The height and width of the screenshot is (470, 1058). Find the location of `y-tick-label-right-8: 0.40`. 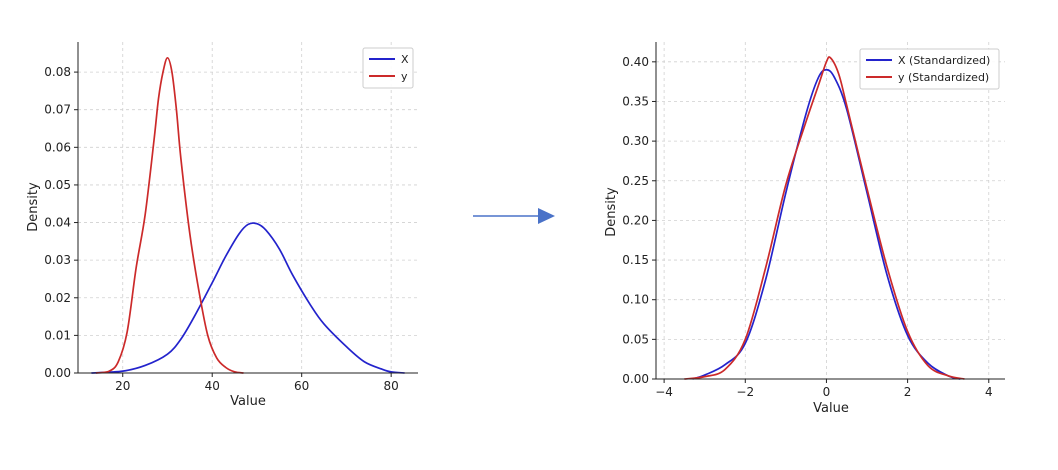

y-tick-label-right-8: 0.40 is located at coordinates (635, 62).